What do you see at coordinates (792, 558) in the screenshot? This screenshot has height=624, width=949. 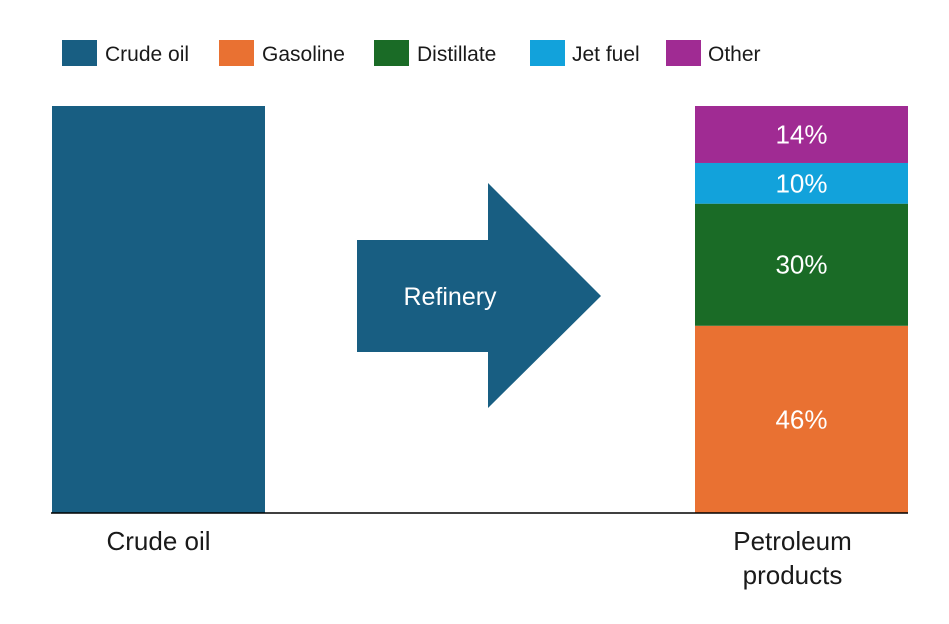 I see `category-label-petroleum-products: Petroleum products` at bounding box center [792, 558].